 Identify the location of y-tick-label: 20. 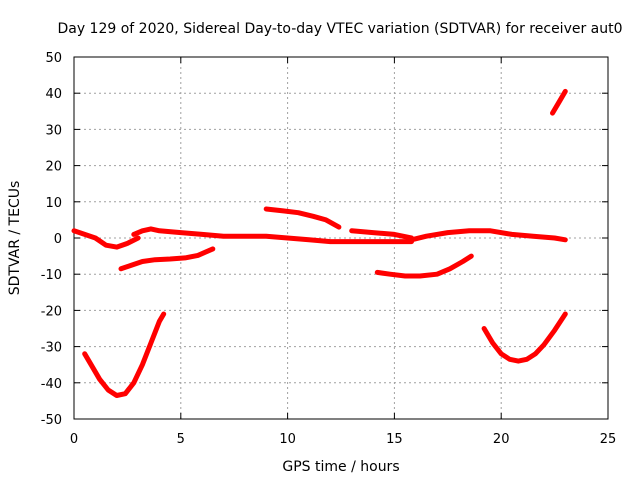
(53, 167).